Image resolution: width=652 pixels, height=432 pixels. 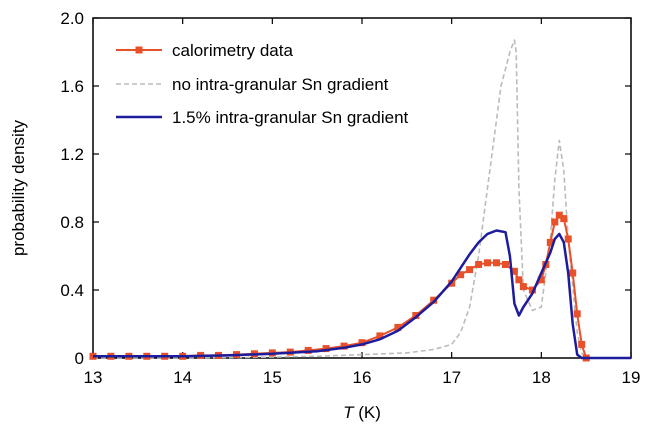 What do you see at coordinates (272, 377) in the screenshot?
I see `x-tick-label: 15` at bounding box center [272, 377].